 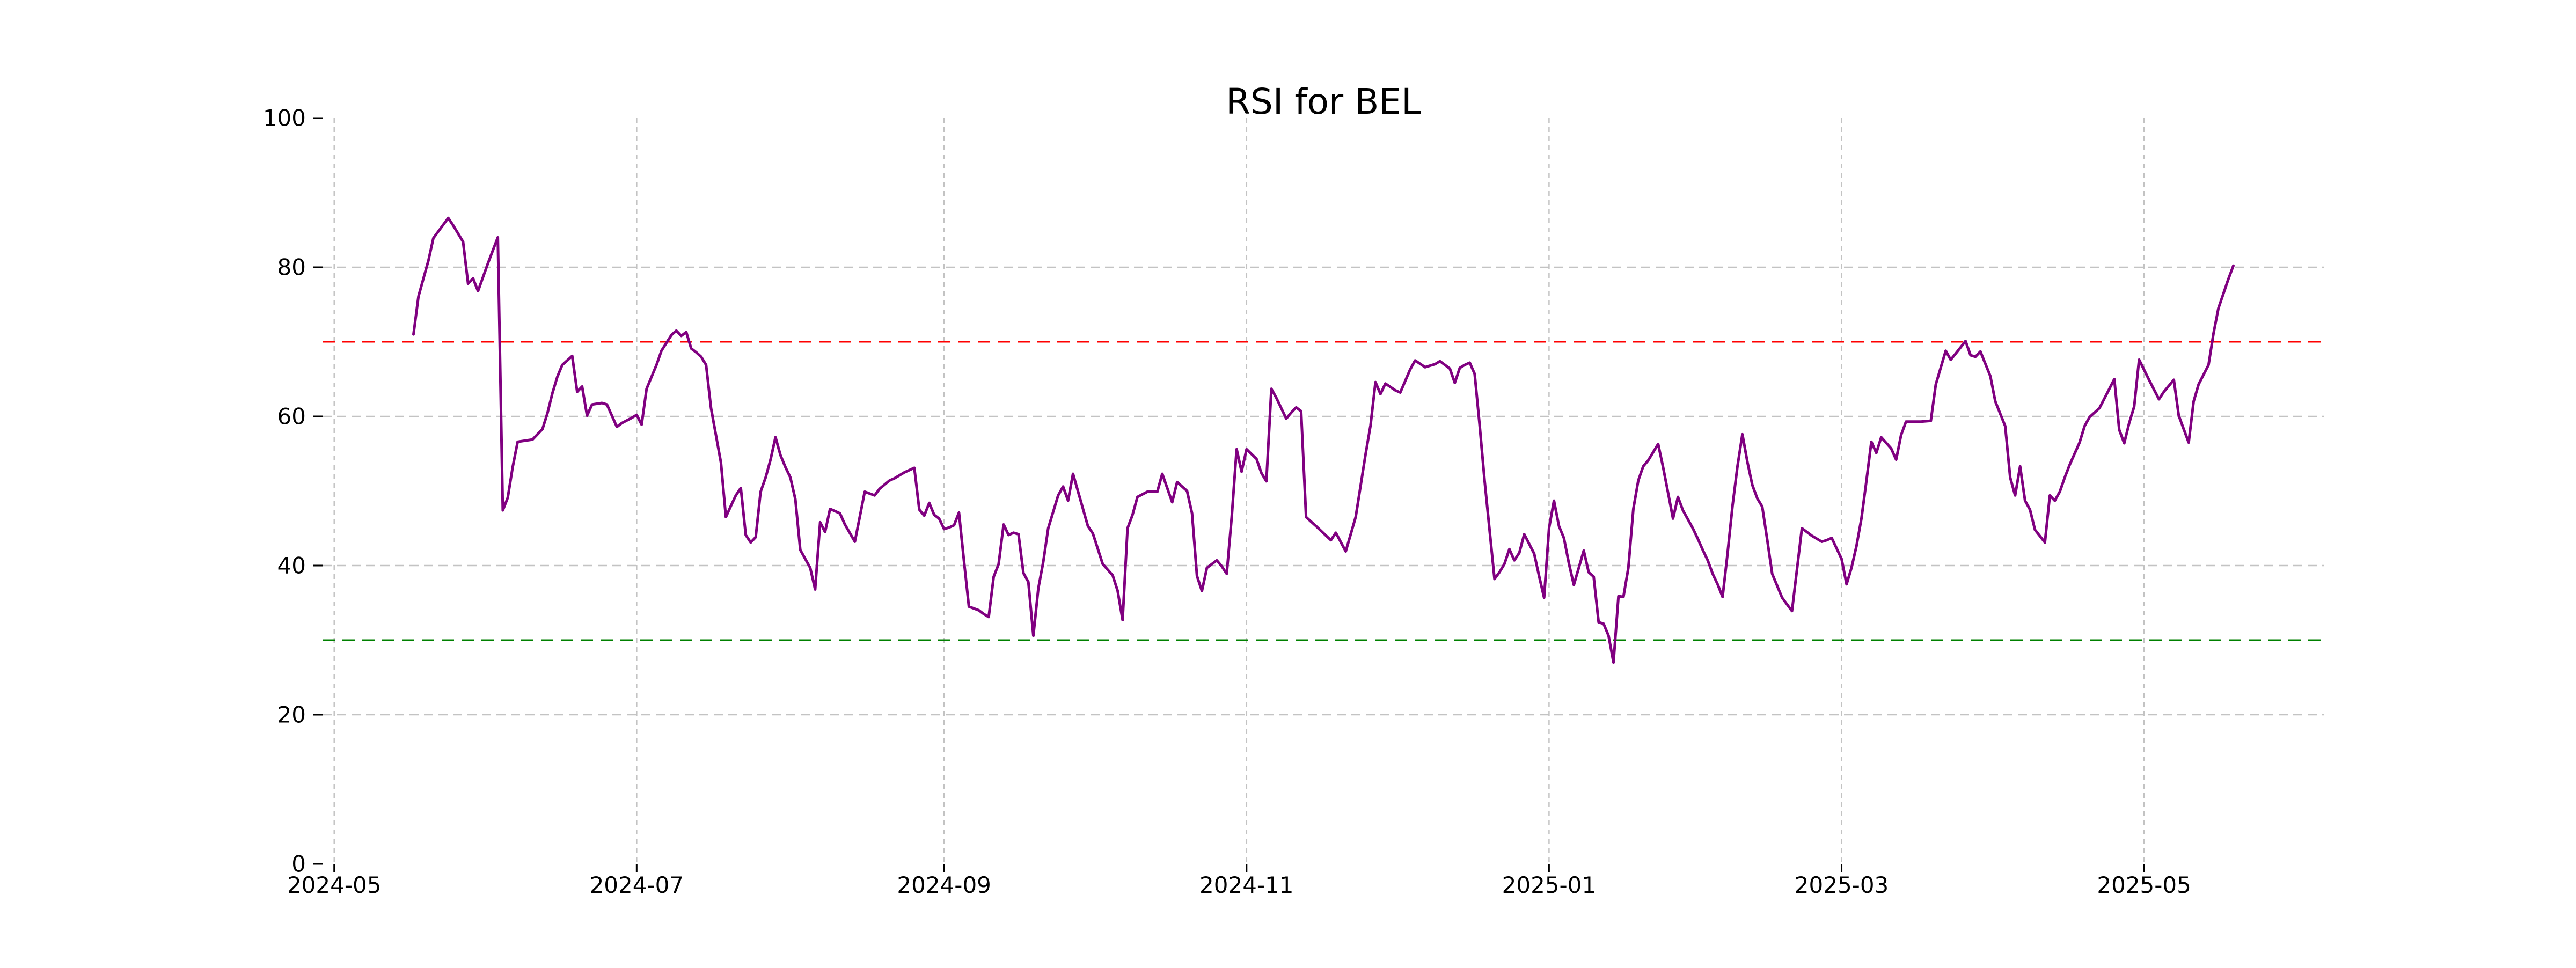 What do you see at coordinates (637, 885) in the screenshot?
I see `x-tick-label: 2024-07` at bounding box center [637, 885].